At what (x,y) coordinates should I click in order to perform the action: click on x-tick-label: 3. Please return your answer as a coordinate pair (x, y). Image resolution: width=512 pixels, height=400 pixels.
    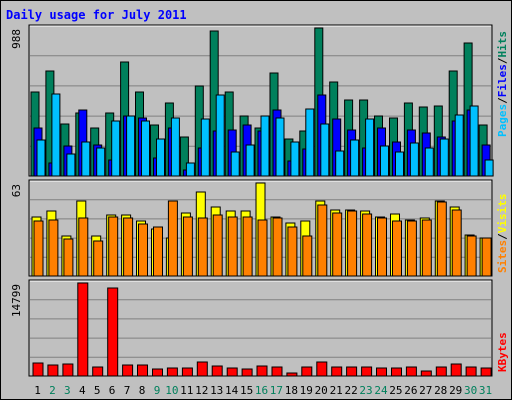
    Looking at the image, I should click on (67, 390).